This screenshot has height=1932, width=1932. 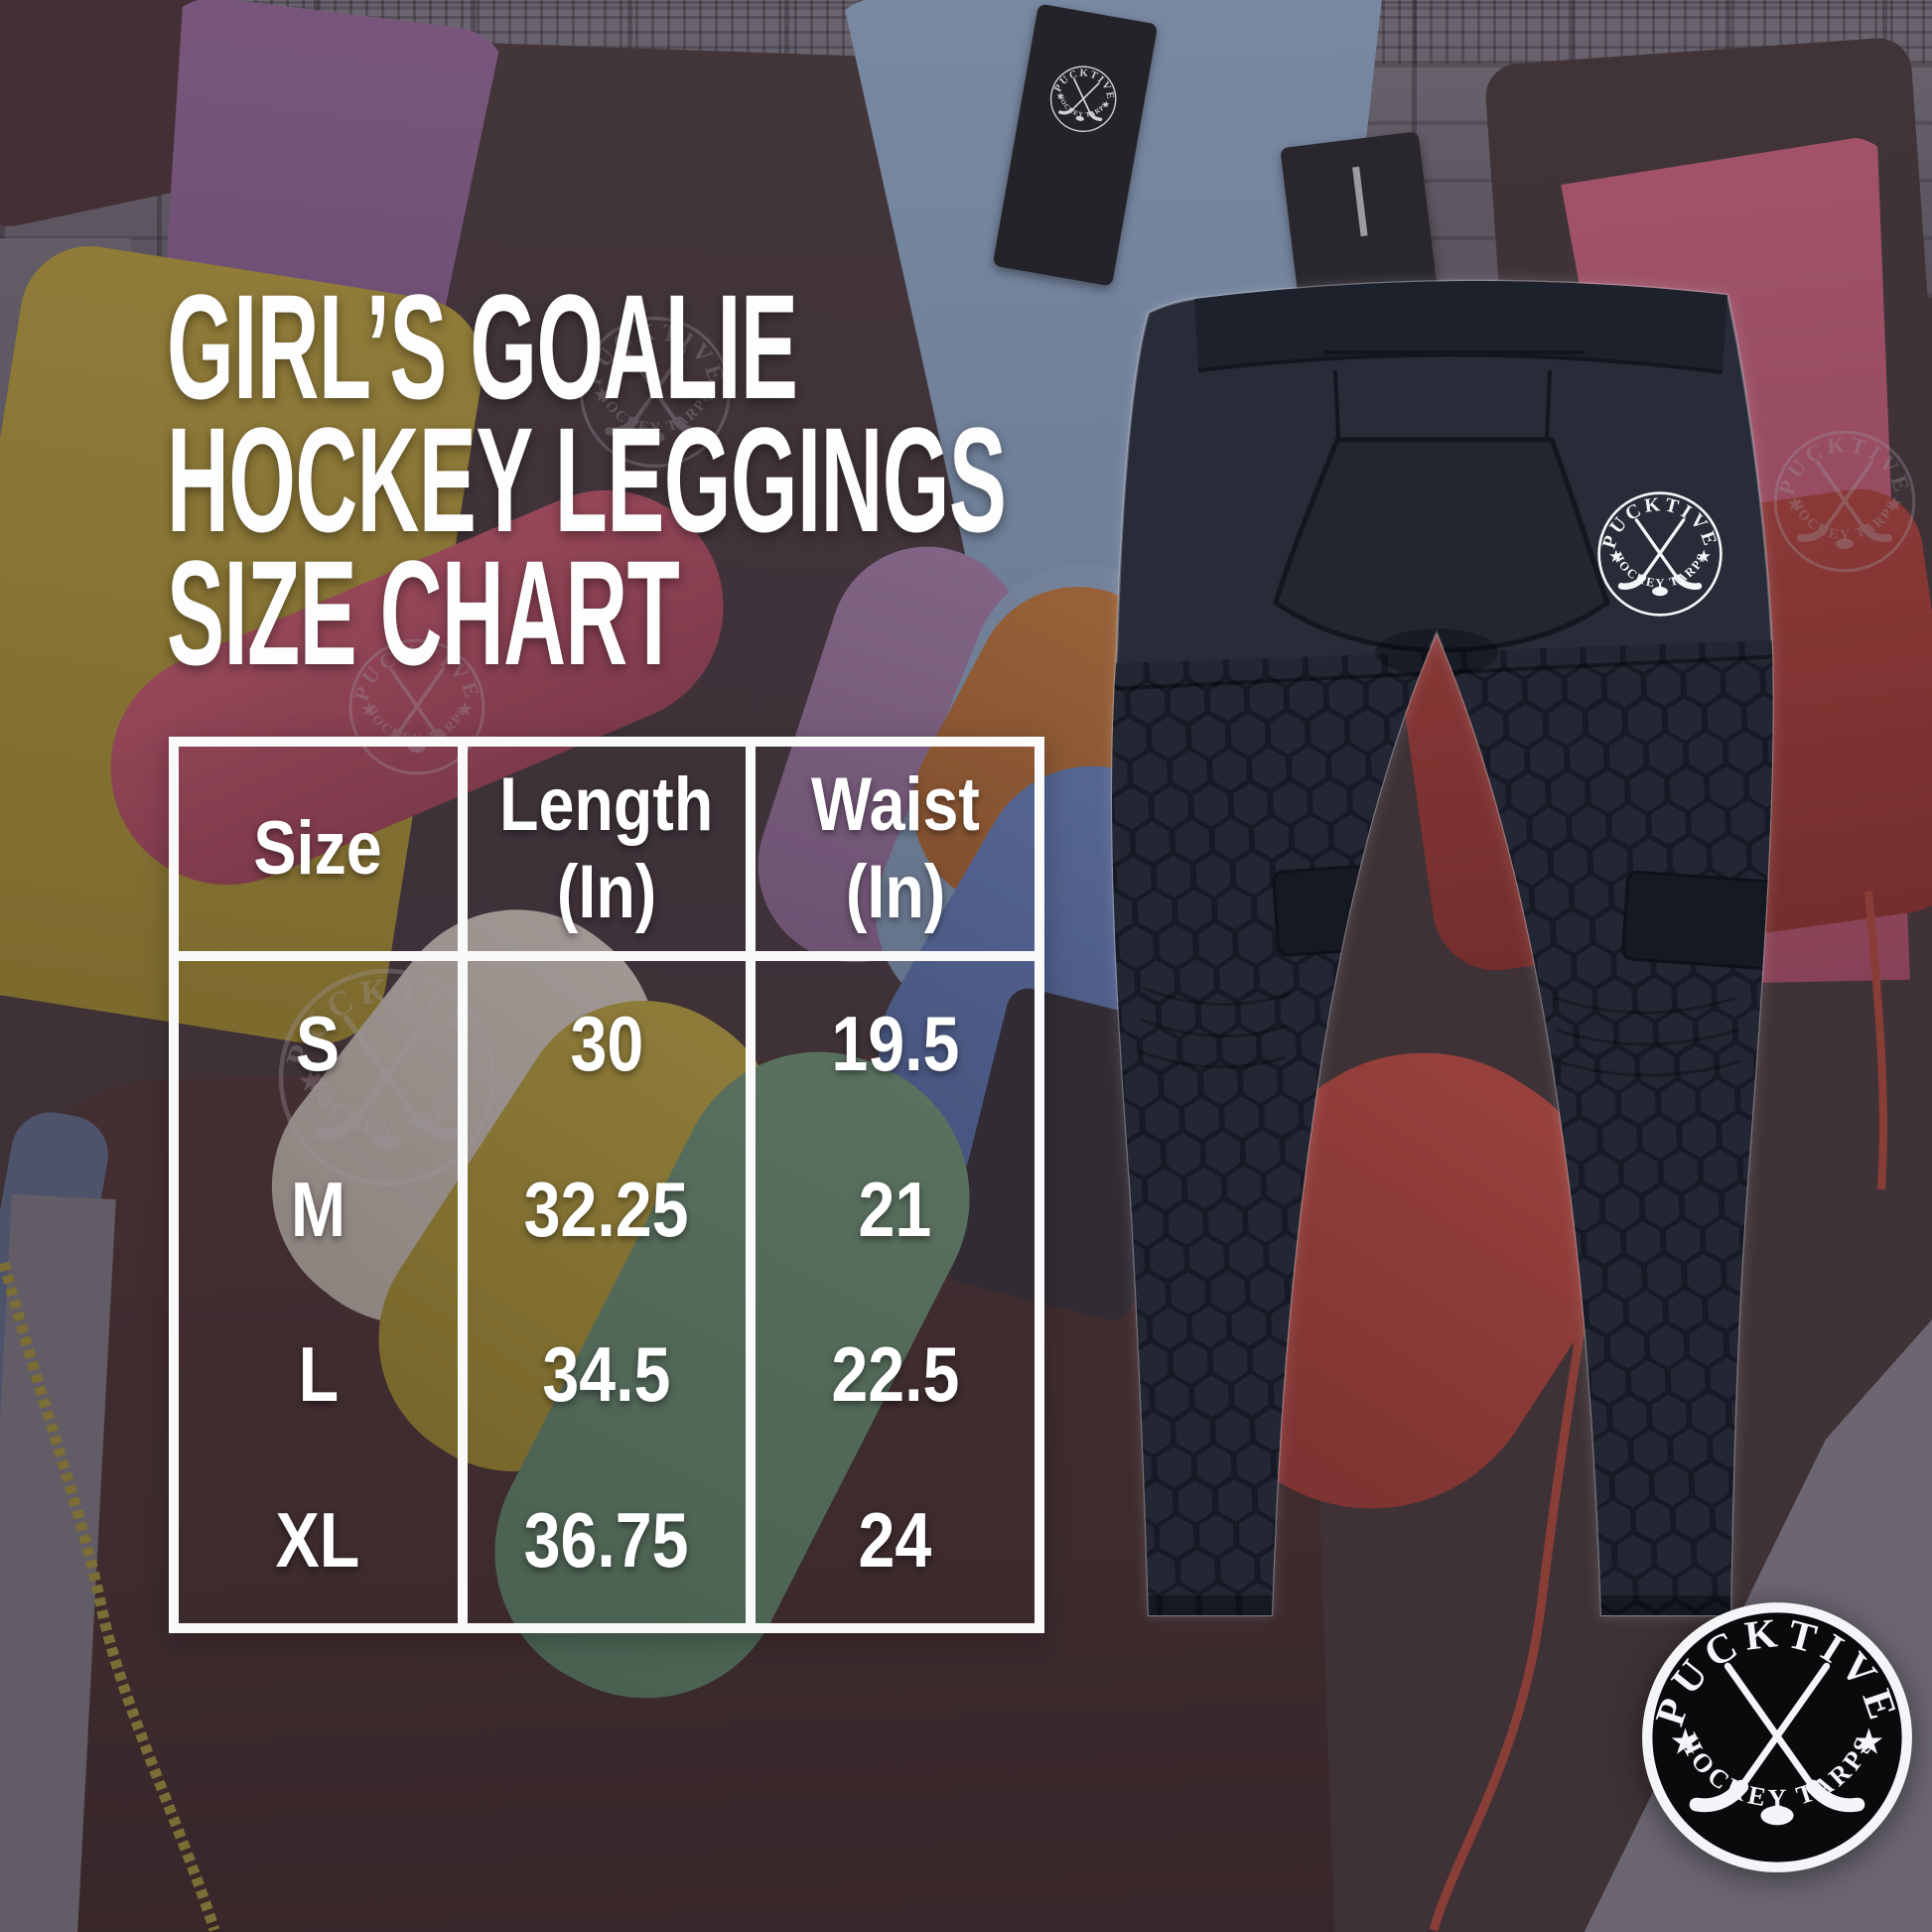 I want to click on knee-velcro-left, so click(x=1356, y=909).